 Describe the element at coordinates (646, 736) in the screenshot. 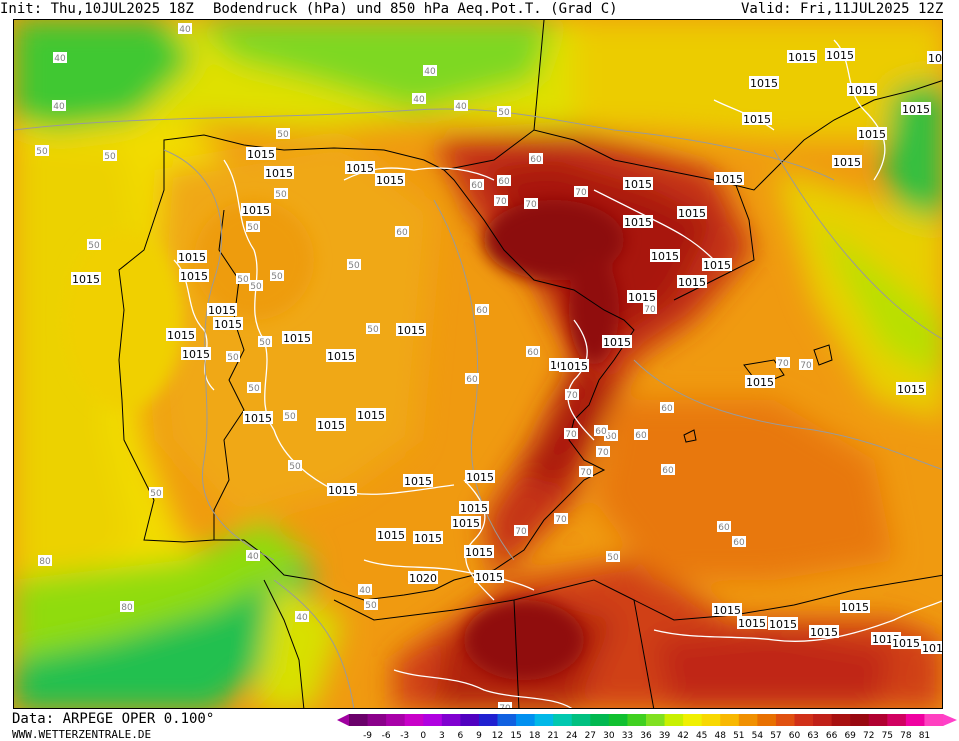

I see `legend-tick-label: 36` at that location.